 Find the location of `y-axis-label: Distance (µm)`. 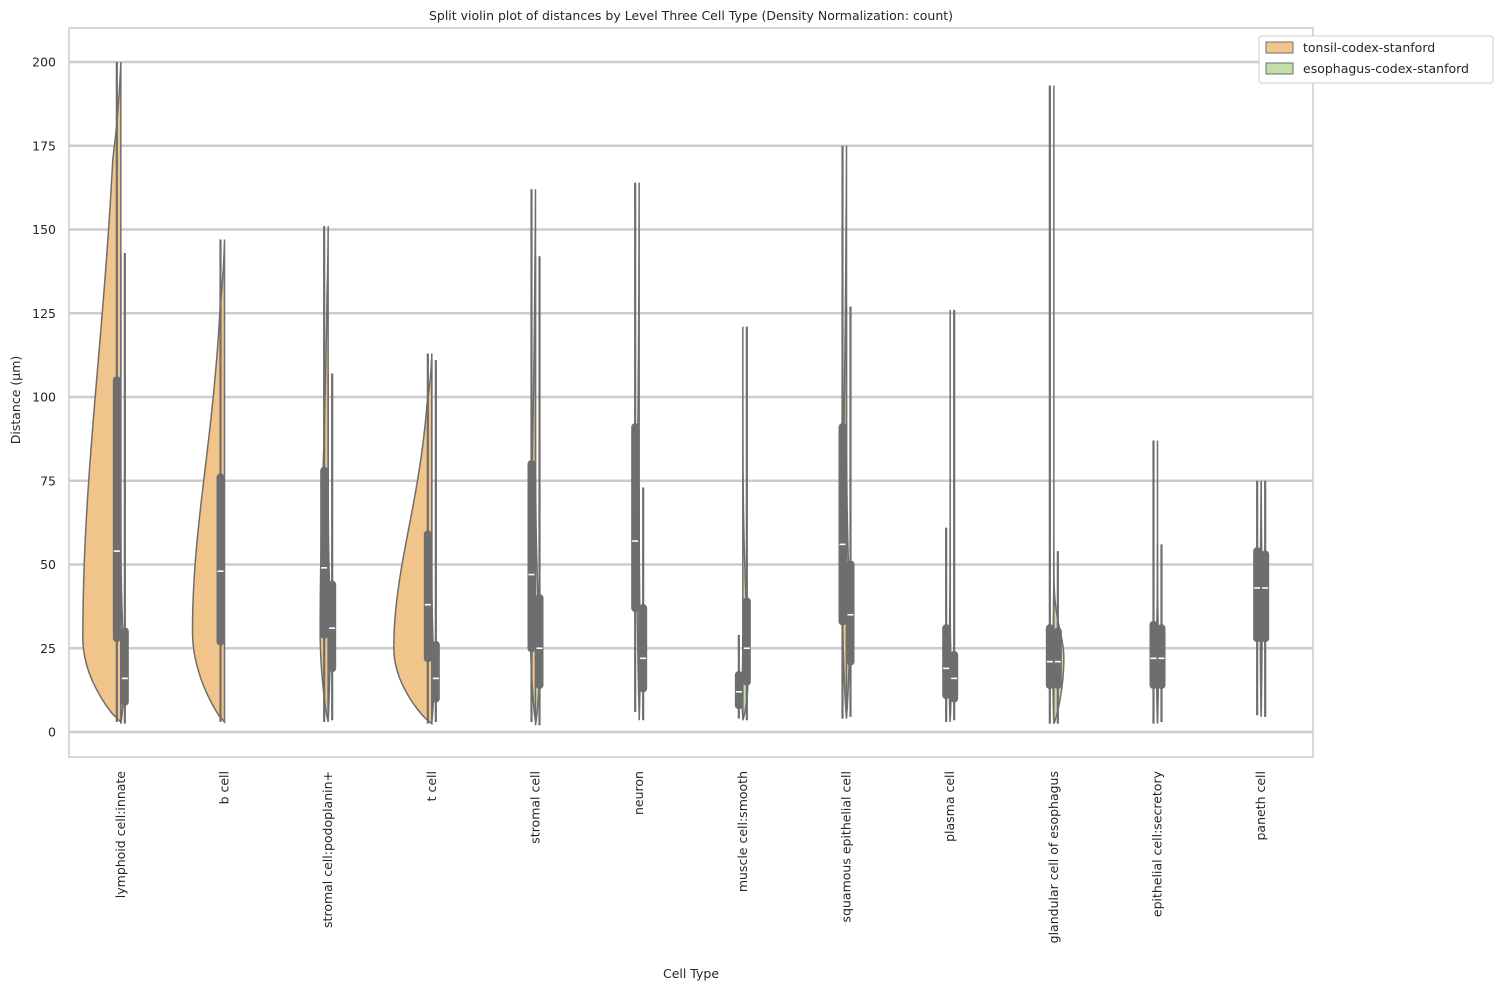

y-axis-label: Distance (µm) is located at coordinates (15, 400).